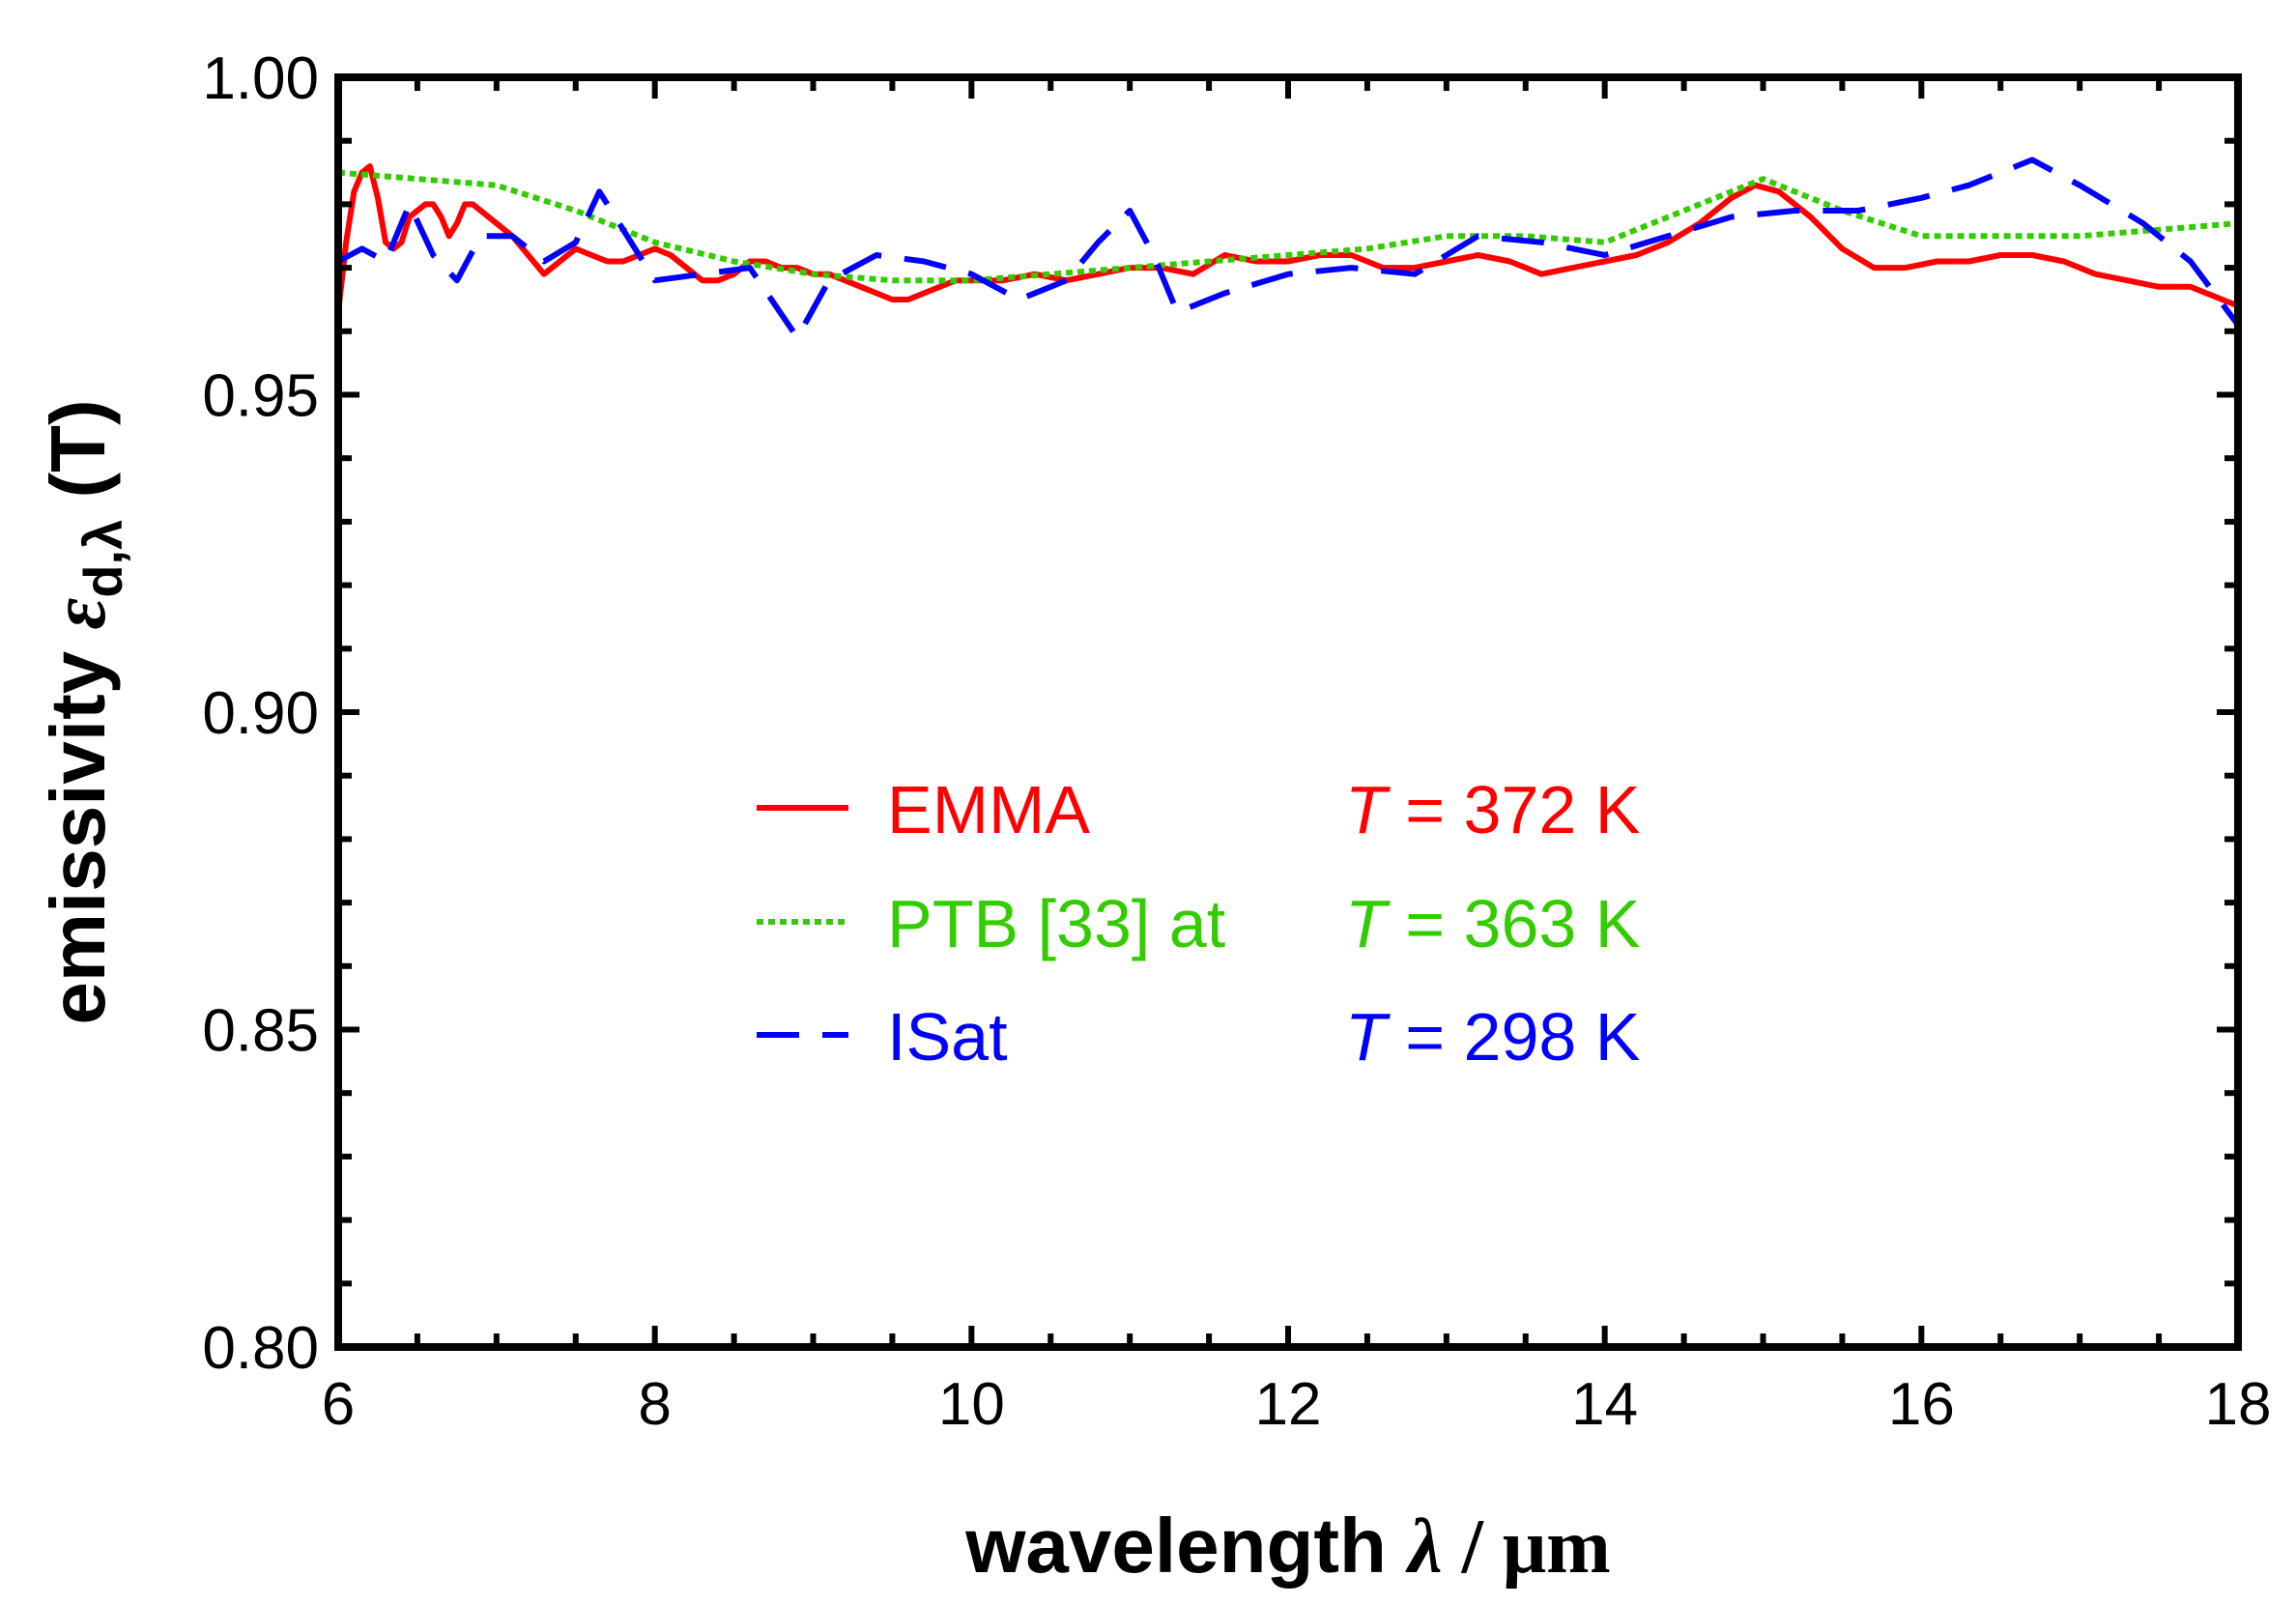 Image resolution: width=2296 pixels, height=1605 pixels. I want to click on legend-temperature: T = 298 K, so click(1492, 1037).